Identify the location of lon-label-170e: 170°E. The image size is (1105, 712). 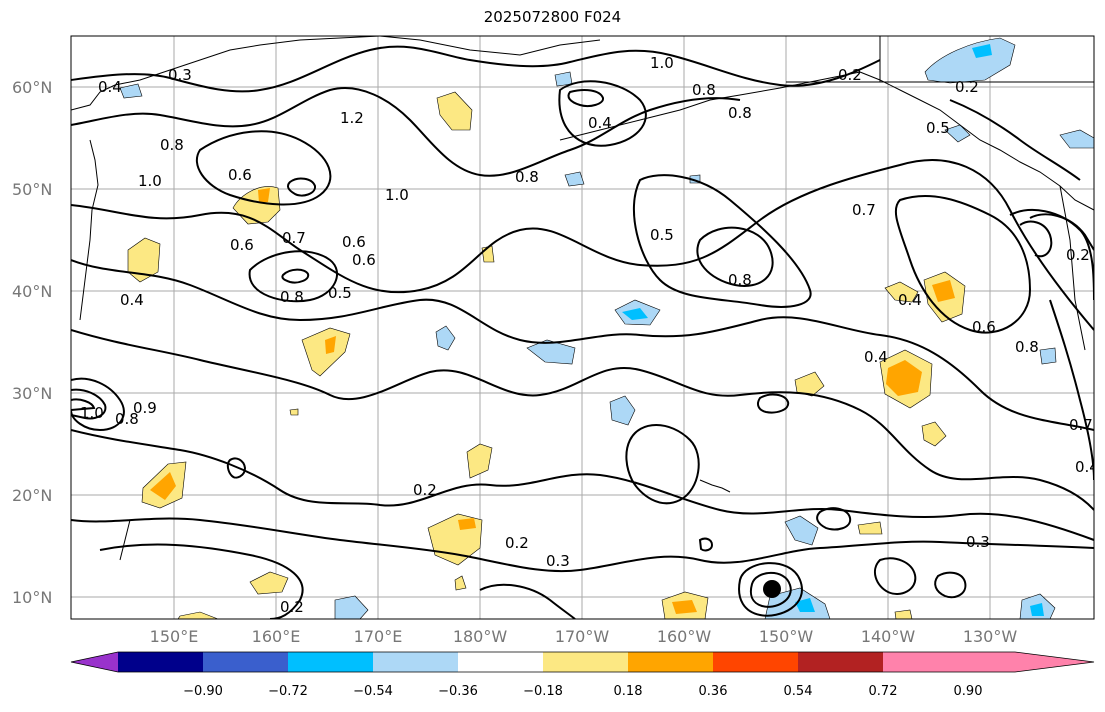
(378, 636).